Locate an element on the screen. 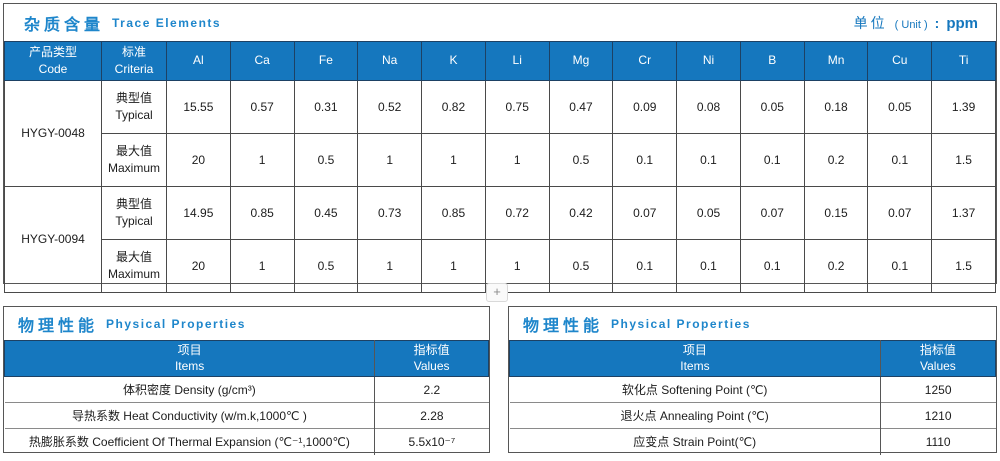  col-header-code-en: Code is located at coordinates (53, 68).